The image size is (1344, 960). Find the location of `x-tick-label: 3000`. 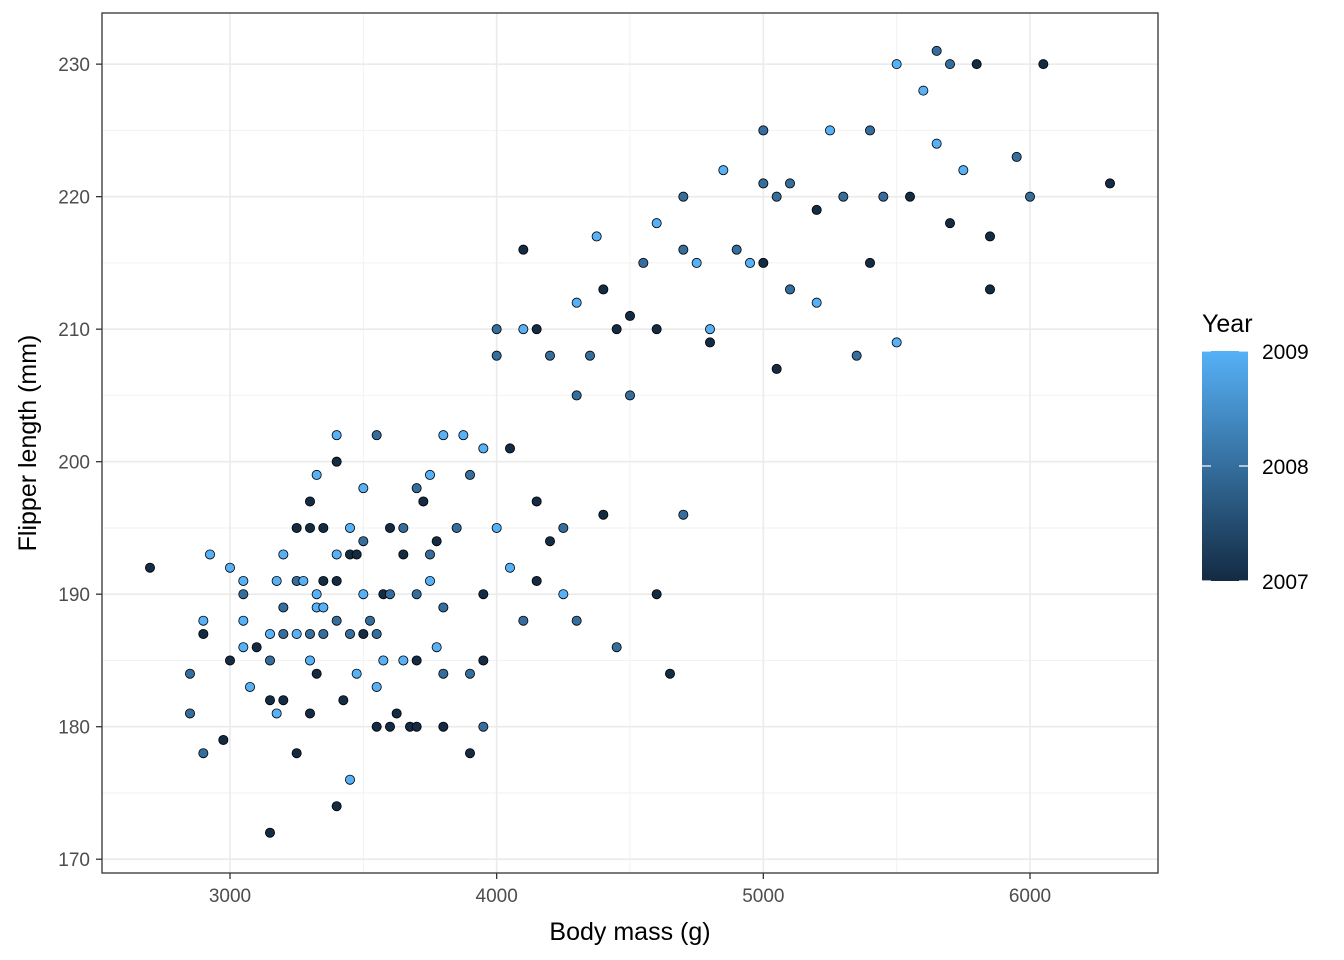

x-tick-label: 3000 is located at coordinates (230, 896).